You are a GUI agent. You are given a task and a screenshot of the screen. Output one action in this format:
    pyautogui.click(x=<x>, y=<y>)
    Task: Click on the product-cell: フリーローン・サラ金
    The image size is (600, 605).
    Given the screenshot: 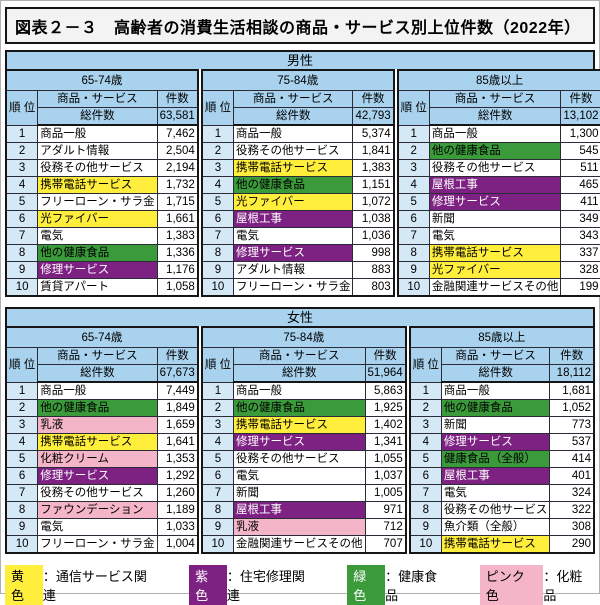 What is the action you would take?
    pyautogui.click(x=97, y=202)
    